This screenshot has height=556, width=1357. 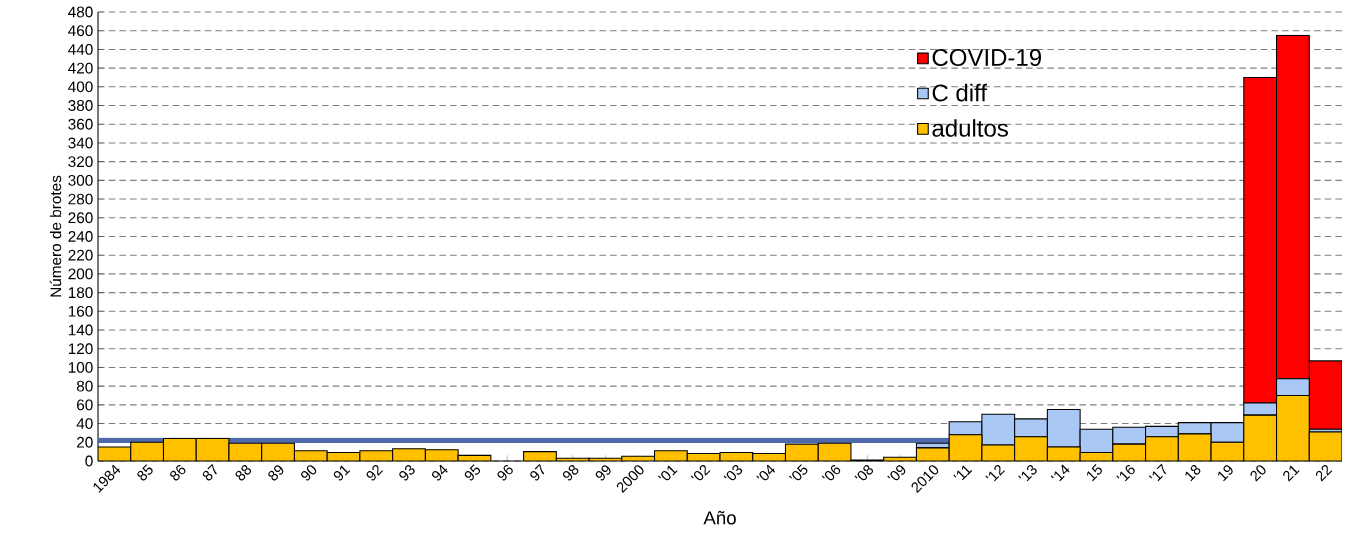 What do you see at coordinates (276, 473) in the screenshot?
I see `x-tick-label: 89` at bounding box center [276, 473].